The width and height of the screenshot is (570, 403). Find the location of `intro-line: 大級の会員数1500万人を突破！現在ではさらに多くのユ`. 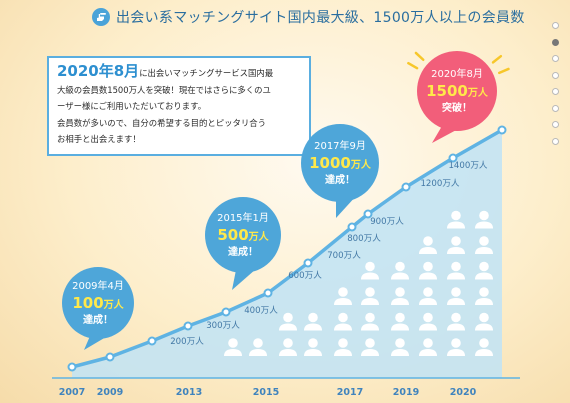

intro-line: 大級の会員数1500万人を突破！現在ではさらに多くのユ is located at coordinates (164, 89).